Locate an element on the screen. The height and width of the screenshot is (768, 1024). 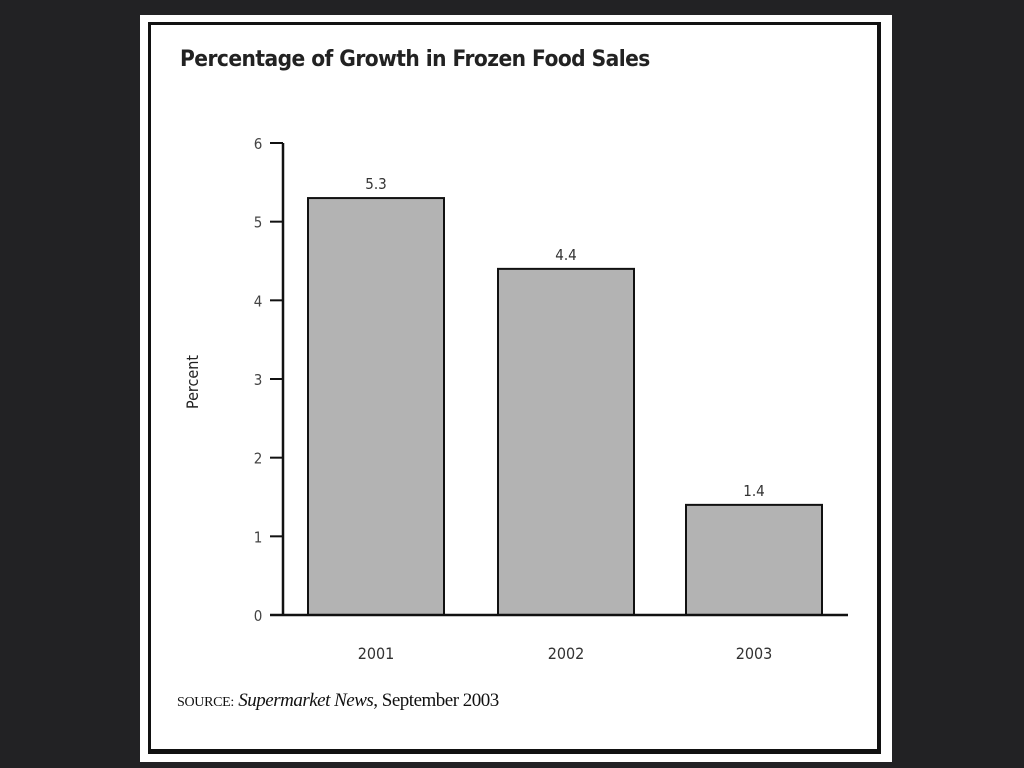
y-tick-label-6: 6 is located at coordinates (258, 144).